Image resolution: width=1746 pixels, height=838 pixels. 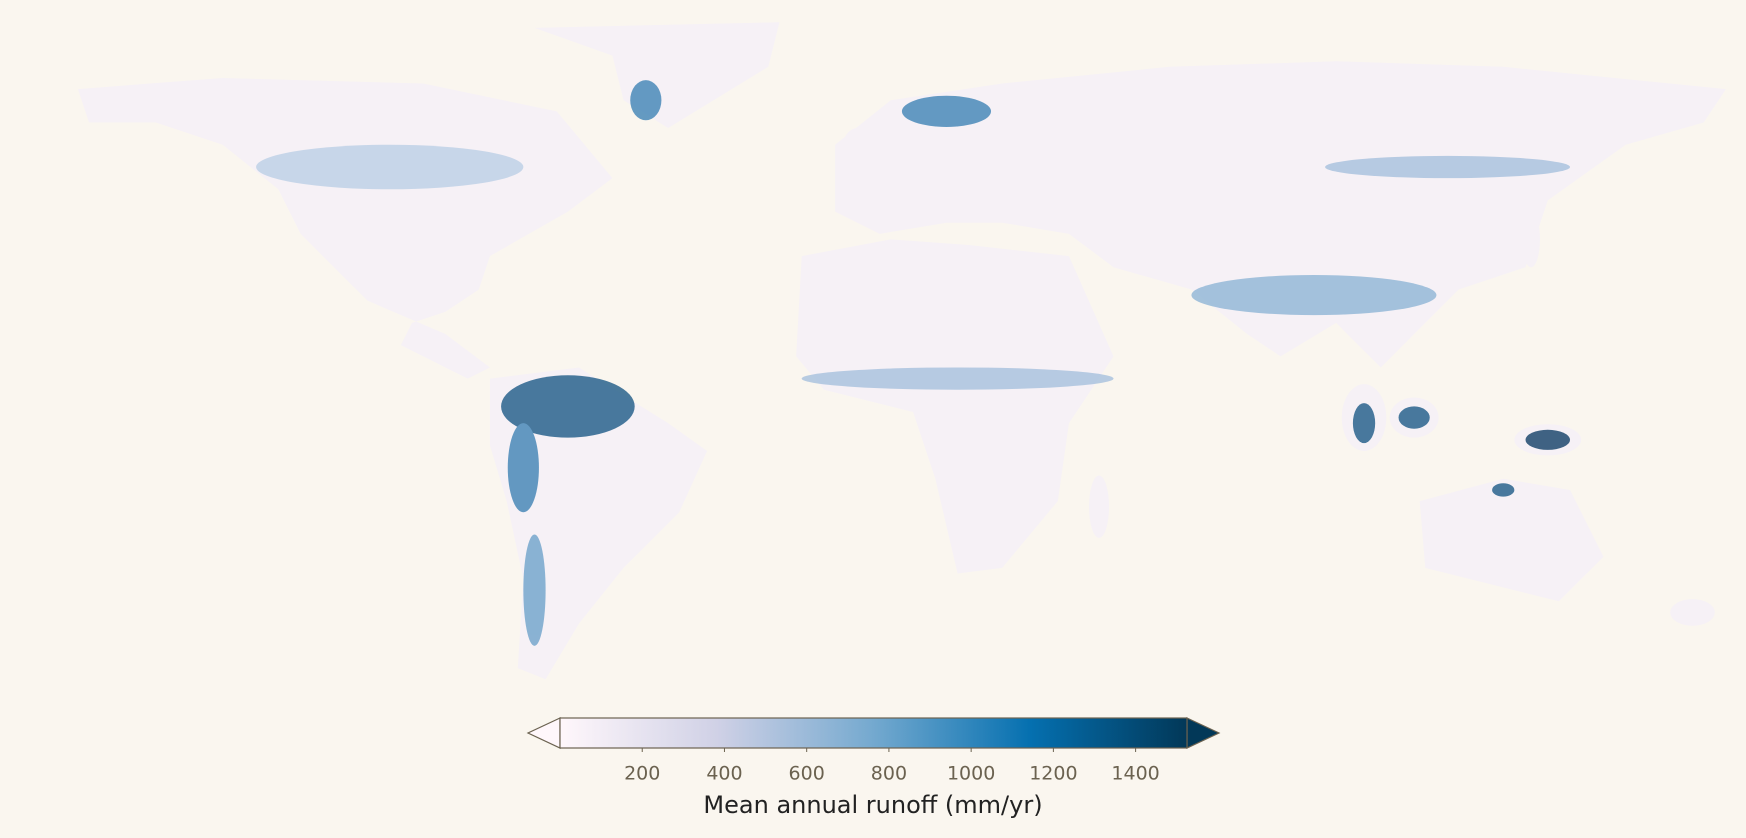 What do you see at coordinates (971, 774) in the screenshot?
I see `tick-label: 1000` at bounding box center [971, 774].